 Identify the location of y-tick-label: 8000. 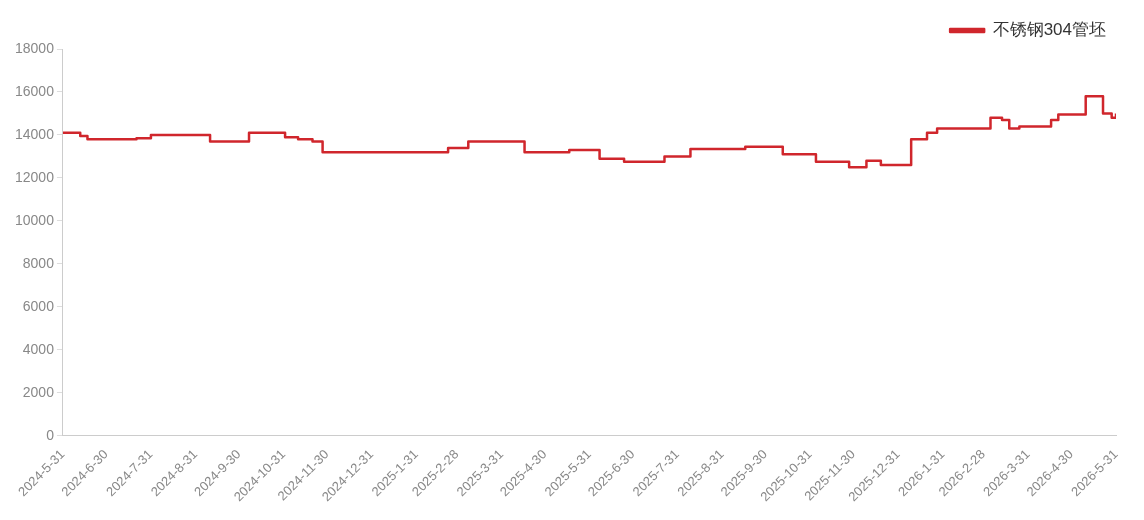
(38, 262).